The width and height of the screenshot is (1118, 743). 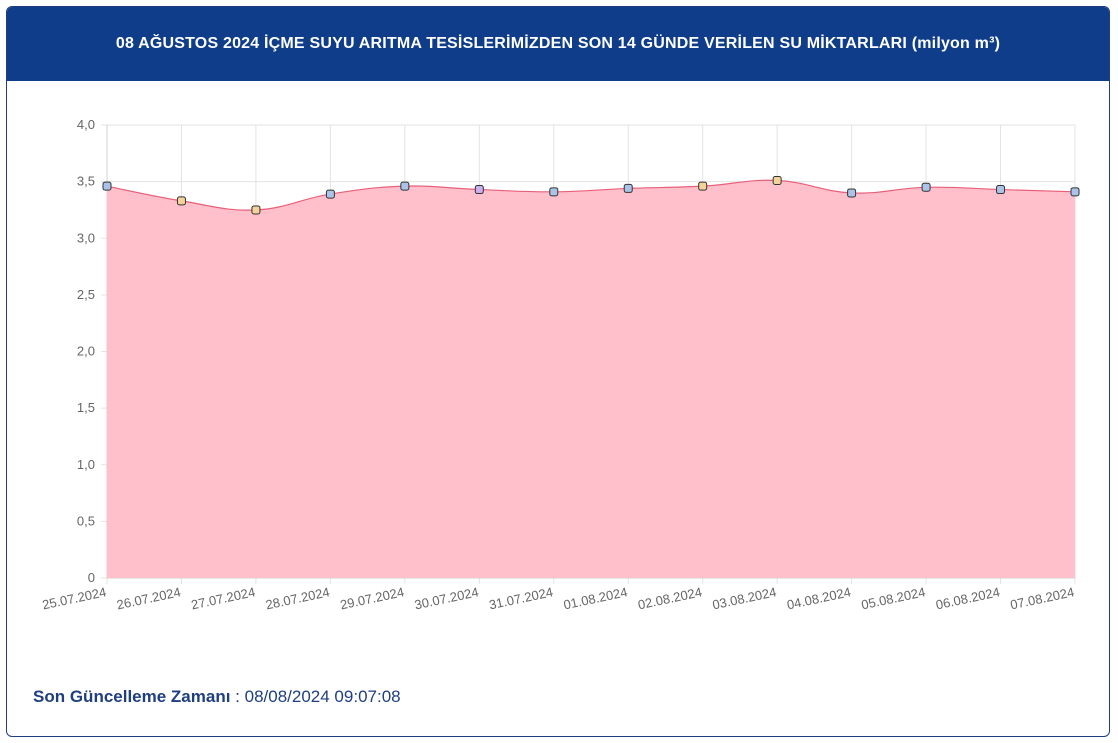 I want to click on x-tick-label: 07.08.2024, so click(x=1042, y=598).